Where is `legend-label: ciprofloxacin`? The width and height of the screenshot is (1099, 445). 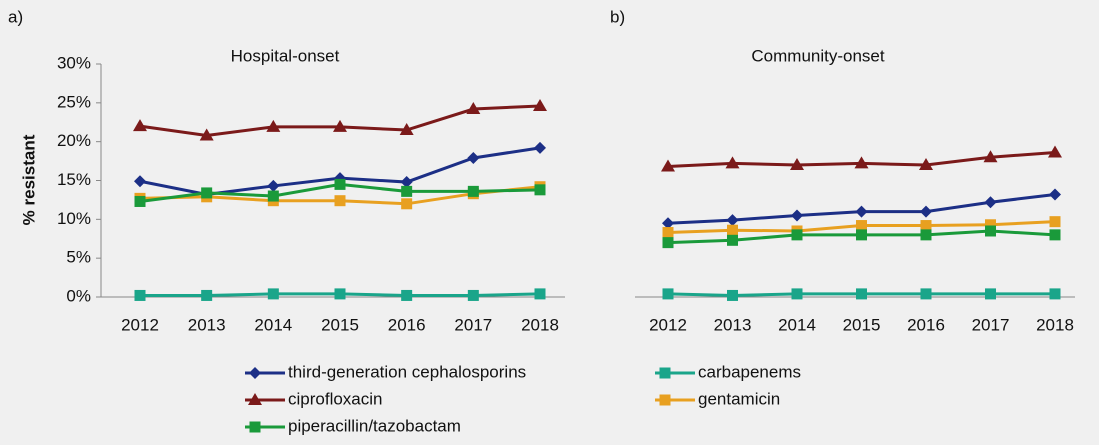
legend-label: ciprofloxacin is located at coordinates (335, 398).